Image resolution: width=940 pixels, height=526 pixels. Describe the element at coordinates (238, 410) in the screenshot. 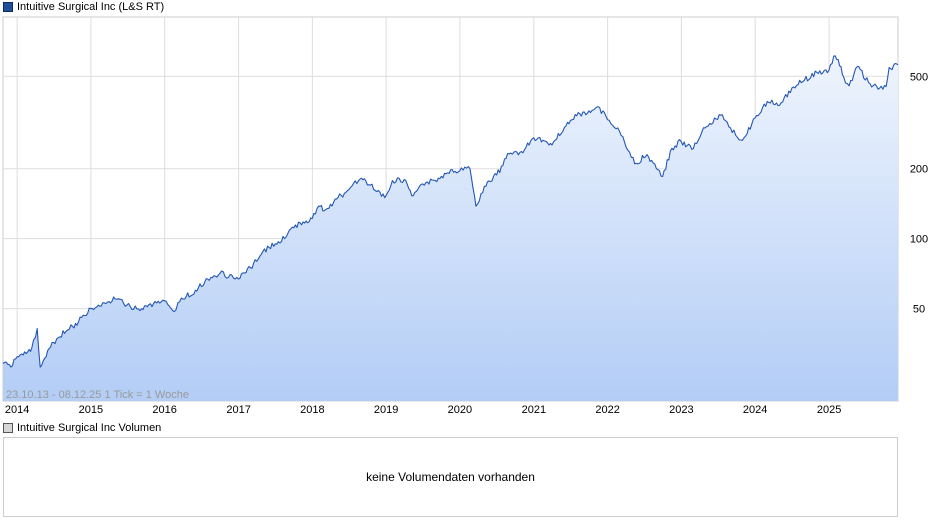

I see `x-tick-label: 2017` at that location.